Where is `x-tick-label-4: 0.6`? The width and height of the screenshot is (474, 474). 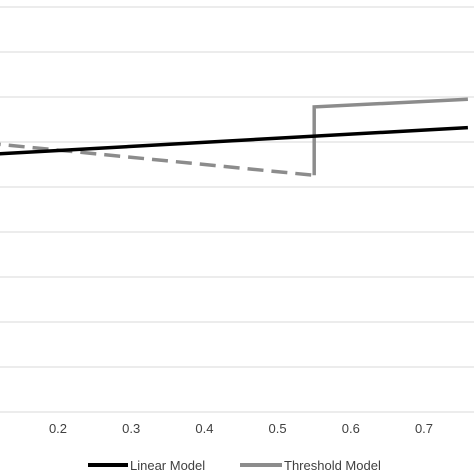 x-tick-label-4: 0.6 is located at coordinates (351, 428).